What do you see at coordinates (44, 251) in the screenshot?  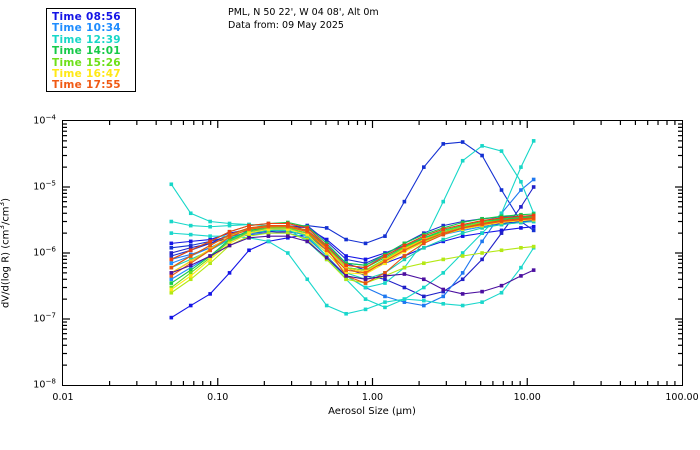 I see `y-tick-label-2: 10⁻⁶` at bounding box center [44, 251].